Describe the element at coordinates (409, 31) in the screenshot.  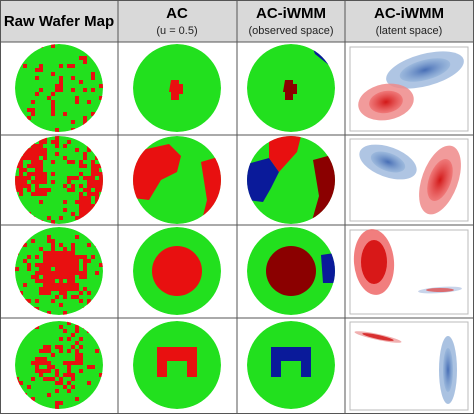
I see `header-subtitle: (latent space)` at that location.